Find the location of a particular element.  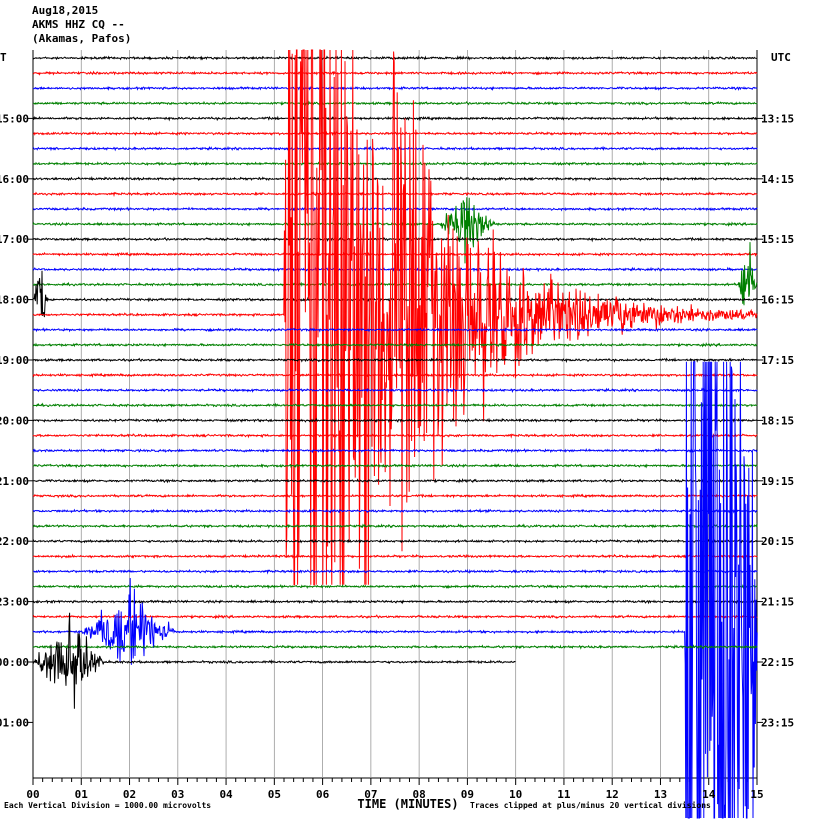

left-time-label: 17:00 is located at coordinates (14, 239).